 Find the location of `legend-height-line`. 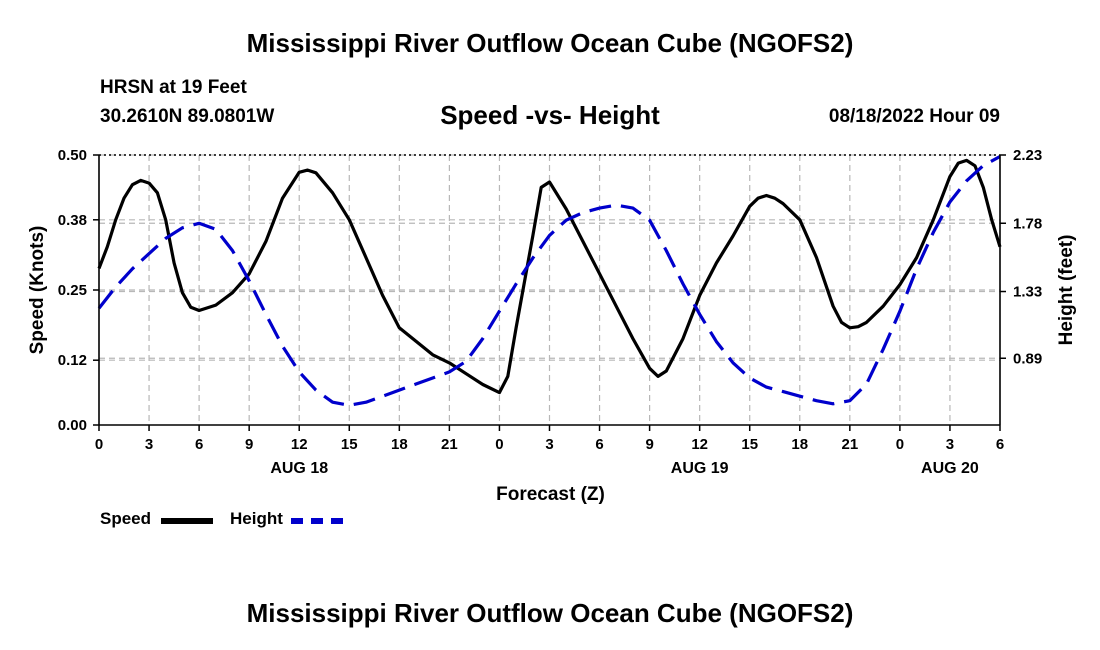

legend-height-line is located at coordinates (317, 521).